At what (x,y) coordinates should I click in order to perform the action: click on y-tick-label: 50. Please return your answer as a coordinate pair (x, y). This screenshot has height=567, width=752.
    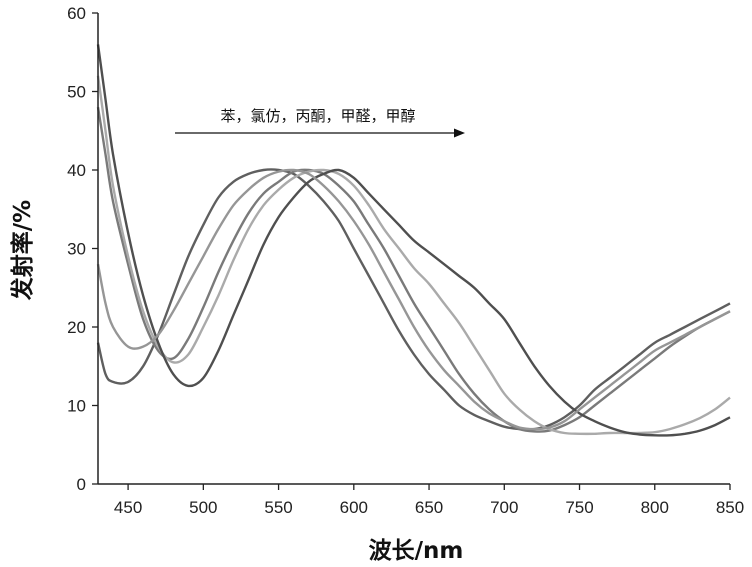
    Looking at the image, I should click on (76, 92).